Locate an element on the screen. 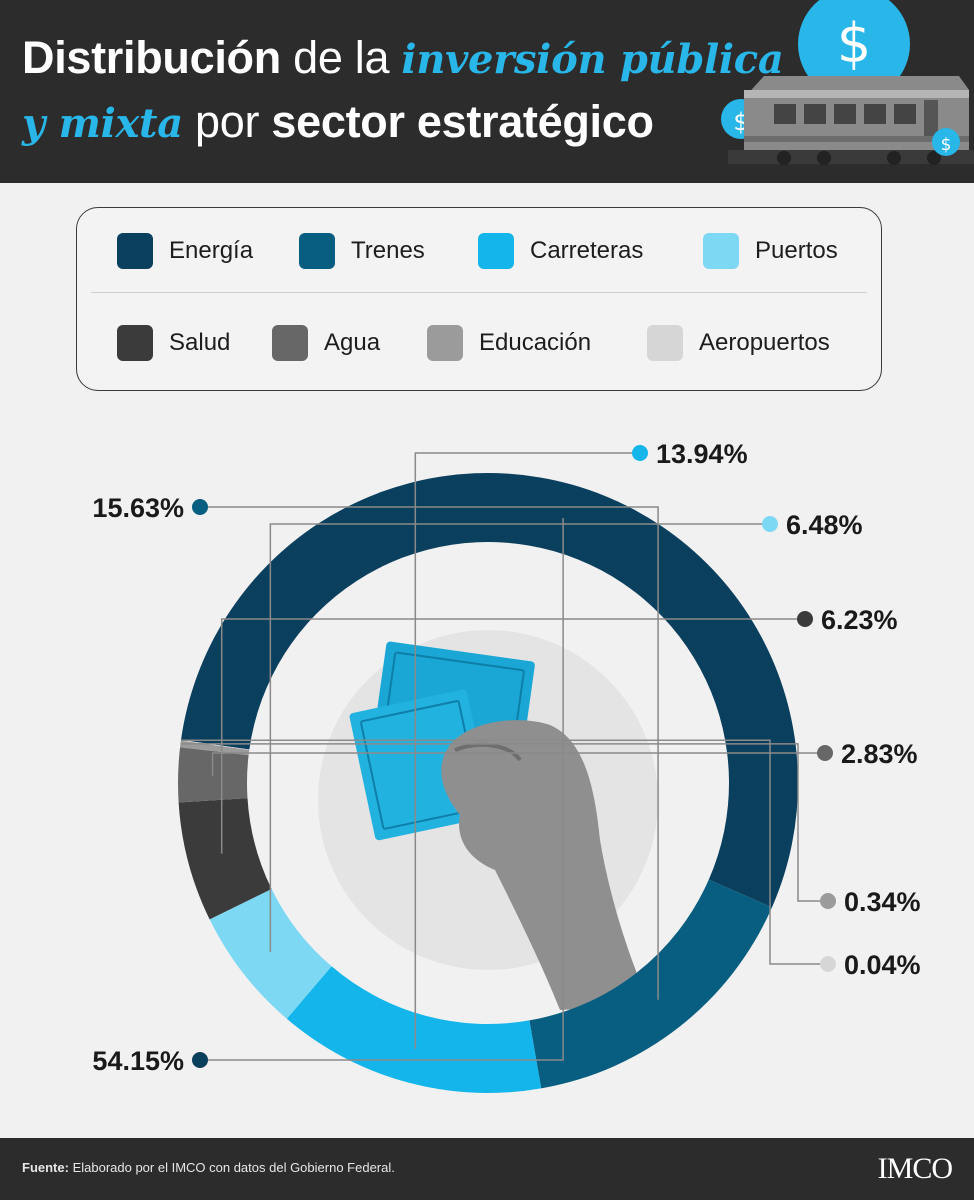  title-line-2: y mixta por sector estratégico is located at coordinates (338, 123).